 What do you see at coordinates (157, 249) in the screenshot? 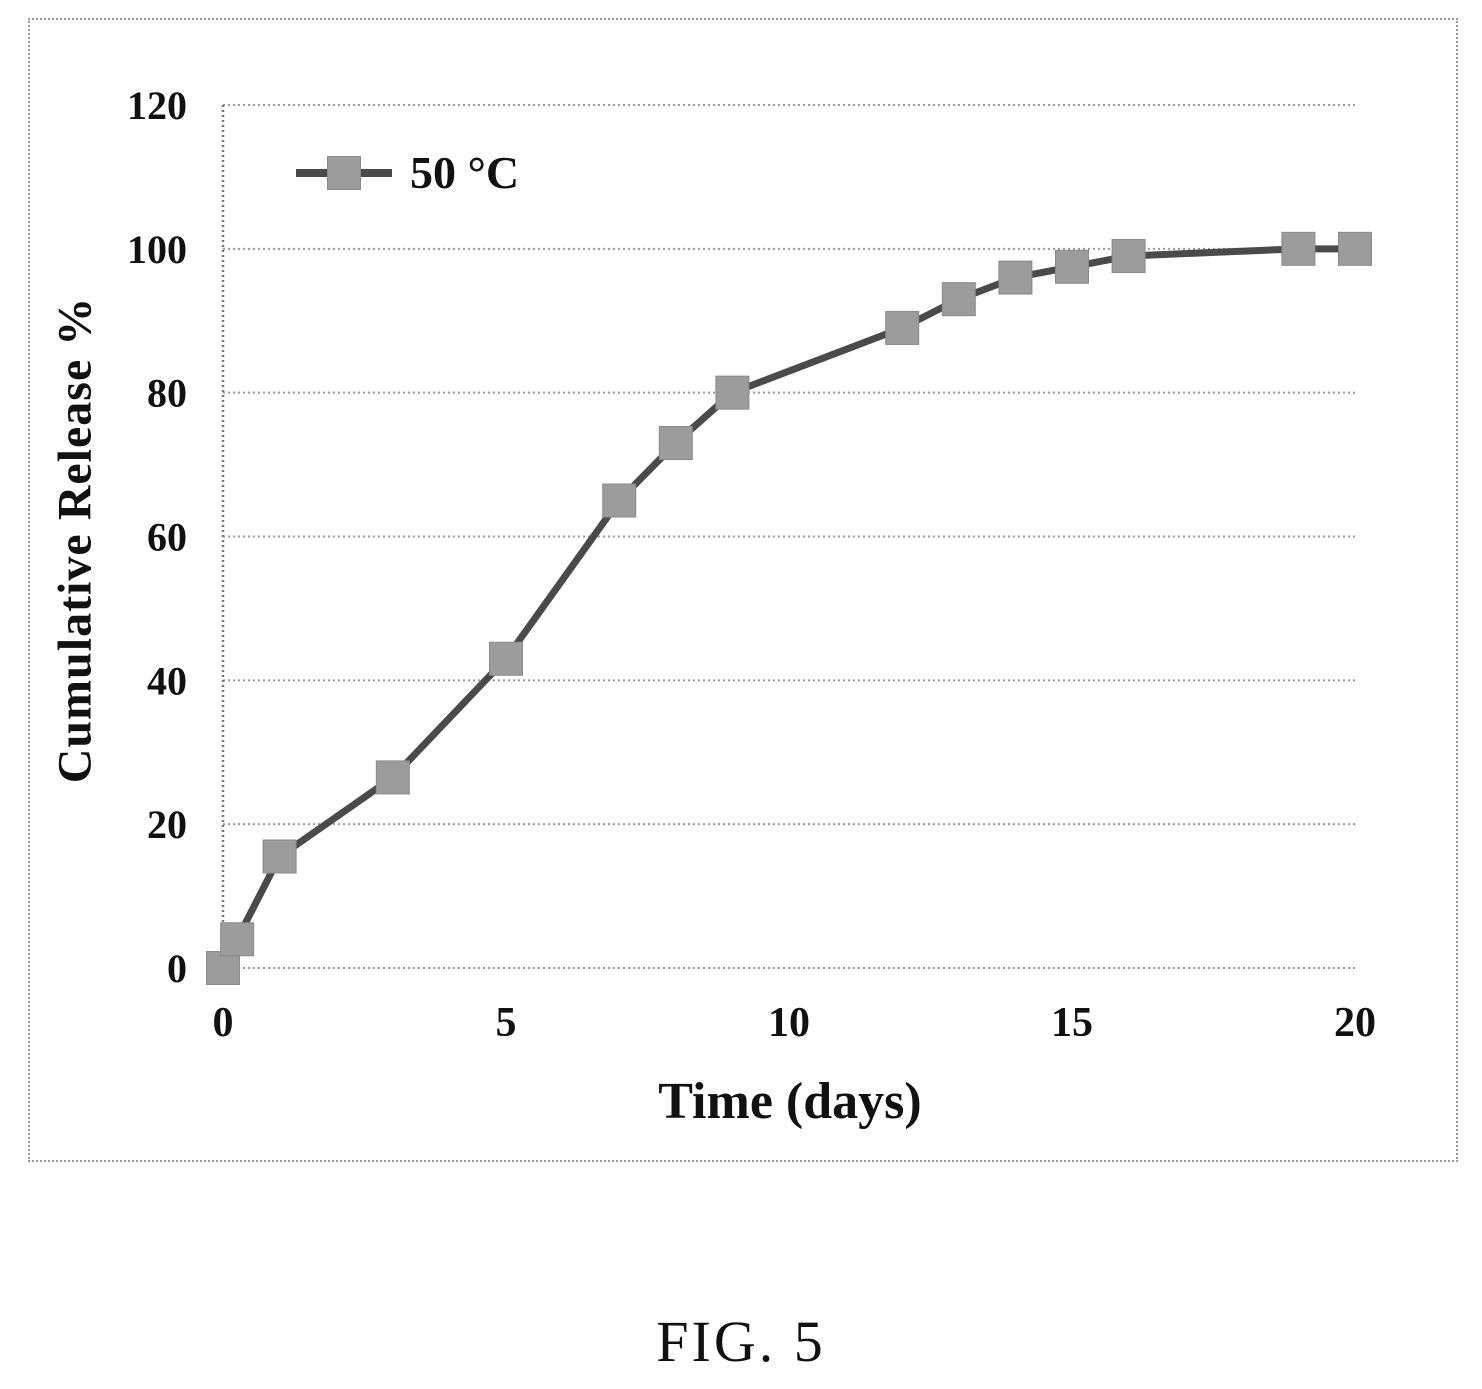
I see `y-tick-label: 100` at bounding box center [157, 249].